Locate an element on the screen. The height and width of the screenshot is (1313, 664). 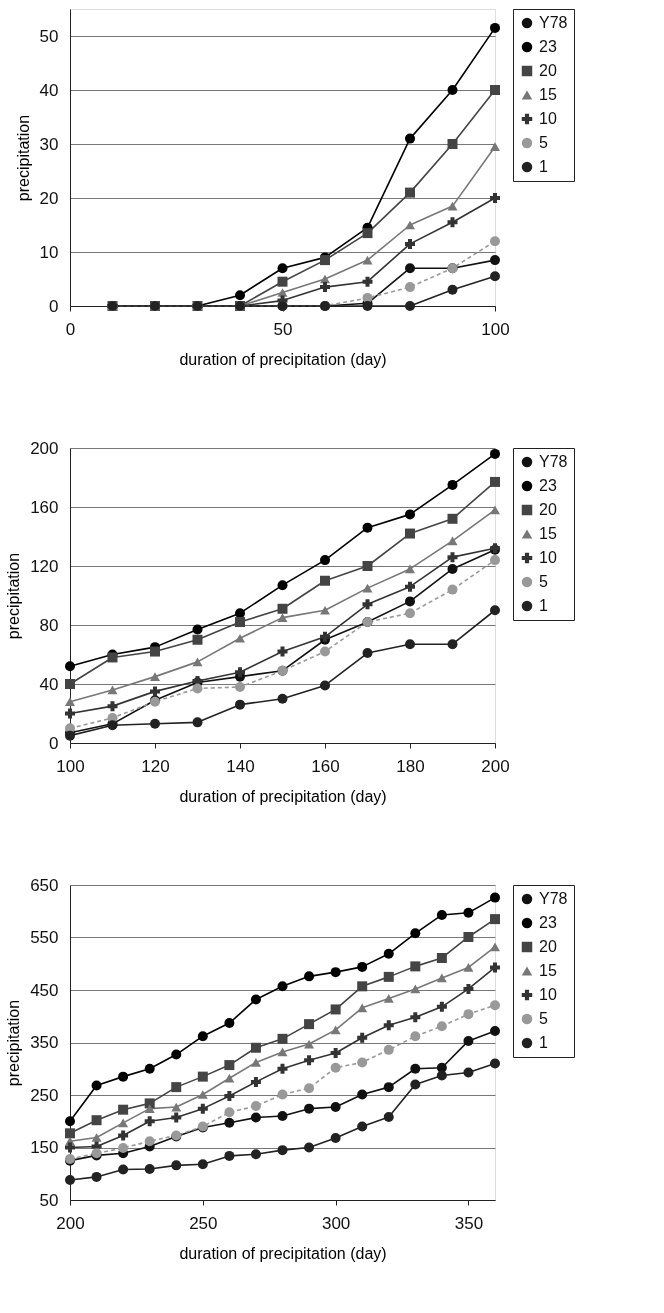
y-tick-label: 450 is located at coordinates (44, 990).